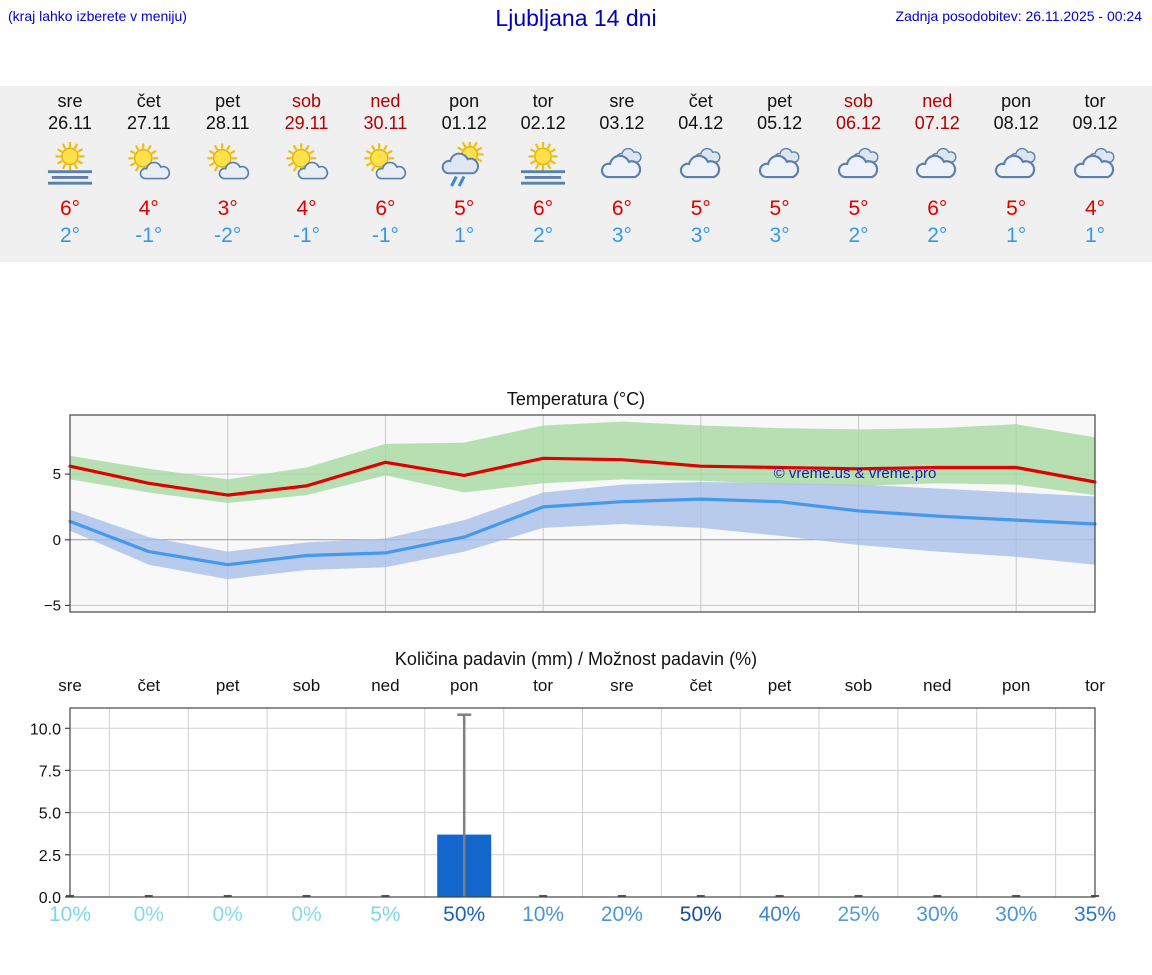 The image size is (1152, 975). What do you see at coordinates (1016, 101) in the screenshot?
I see `day-name: pon` at bounding box center [1016, 101].